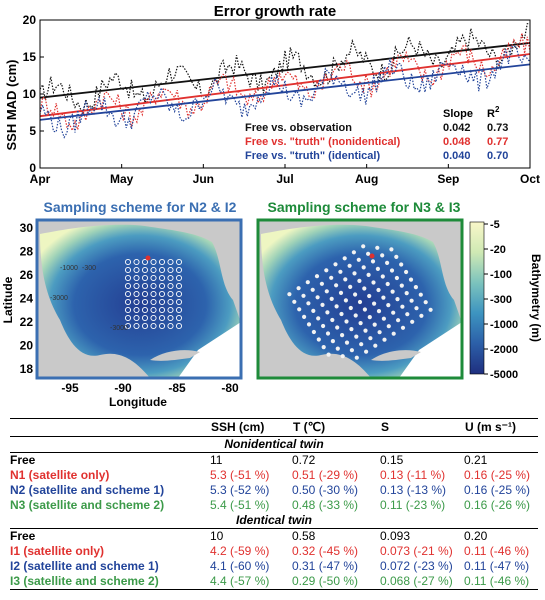 The height and width of the screenshot is (600, 545). Describe the element at coordinates (240, 581) in the screenshot. I see `table-cell-ssh: 4.4 (-57 %)` at that location.